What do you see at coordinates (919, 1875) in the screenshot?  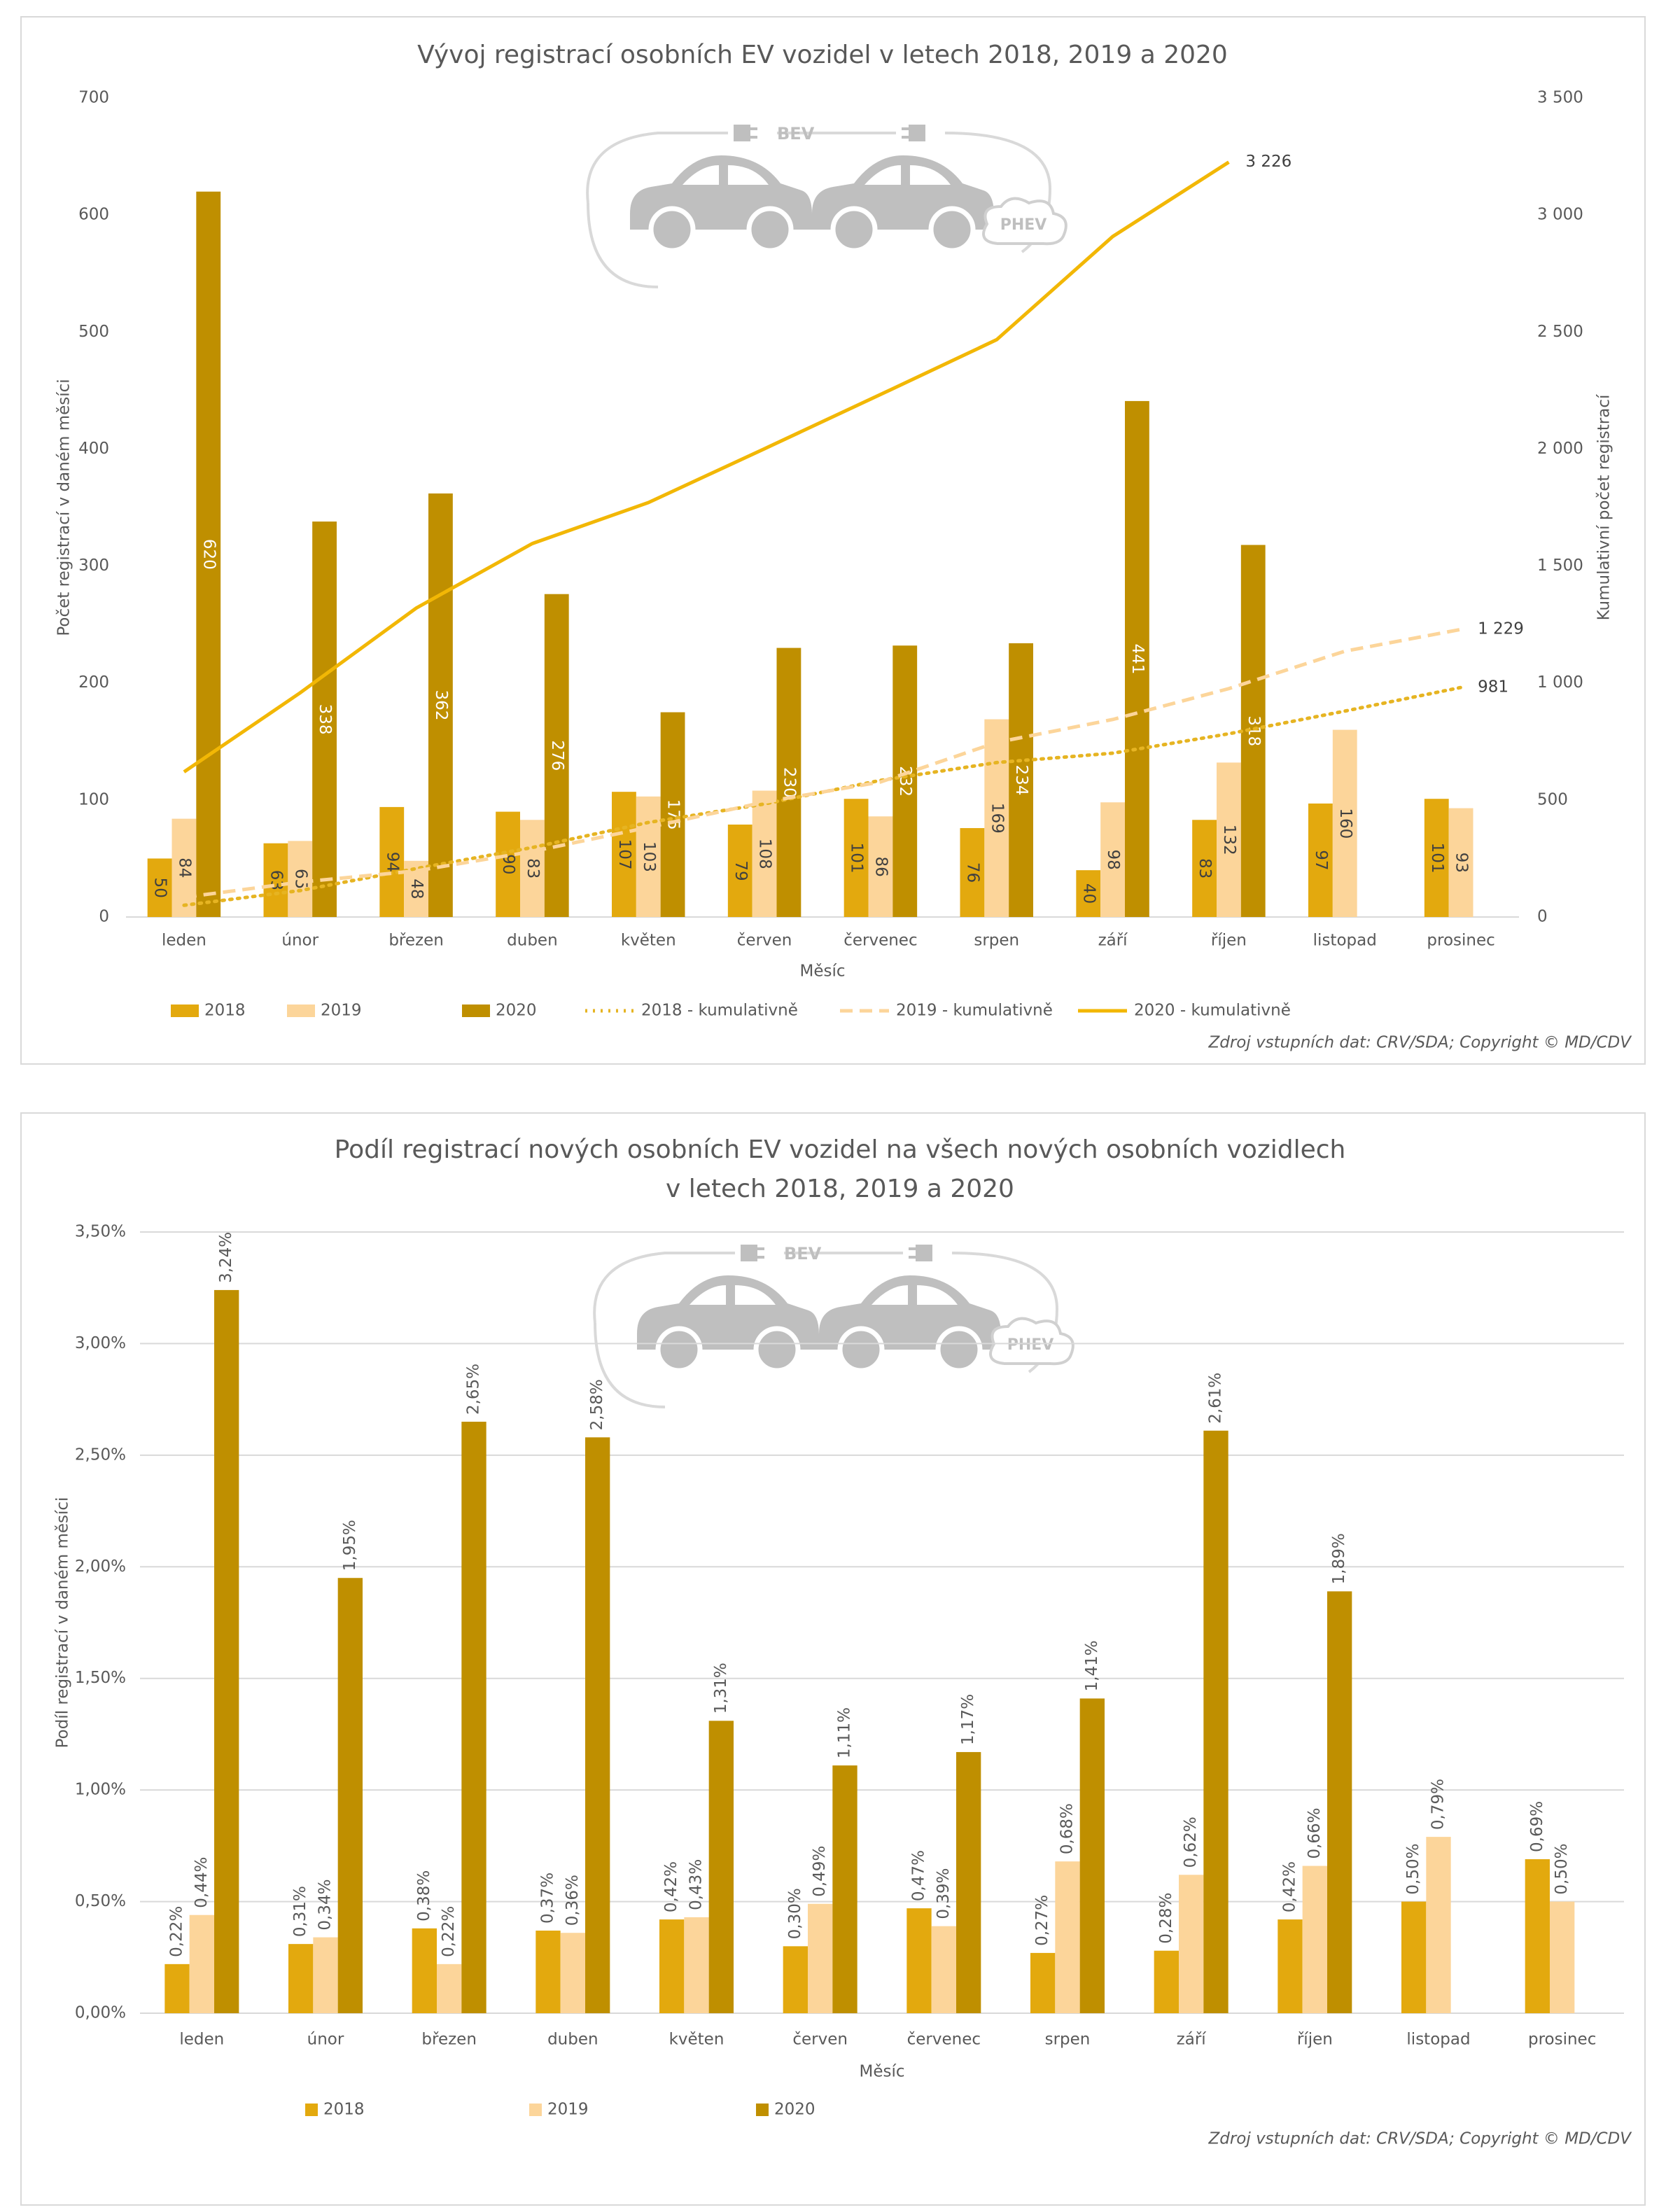 I see `bar-value-label: 0,47%` at bounding box center [919, 1875].